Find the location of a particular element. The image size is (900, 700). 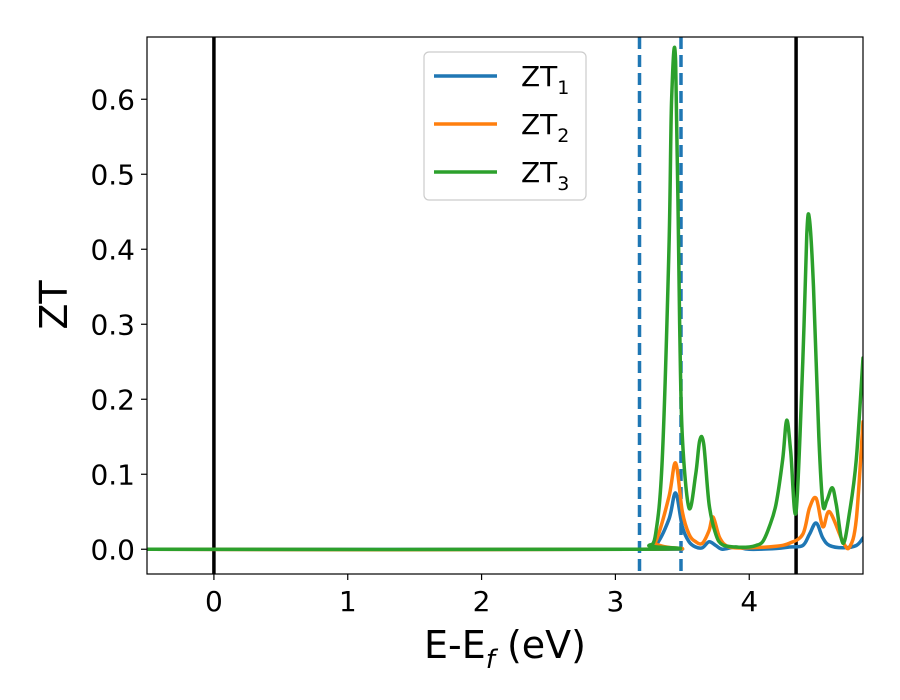

y-tick-label: 0.3 is located at coordinates (112, 324).